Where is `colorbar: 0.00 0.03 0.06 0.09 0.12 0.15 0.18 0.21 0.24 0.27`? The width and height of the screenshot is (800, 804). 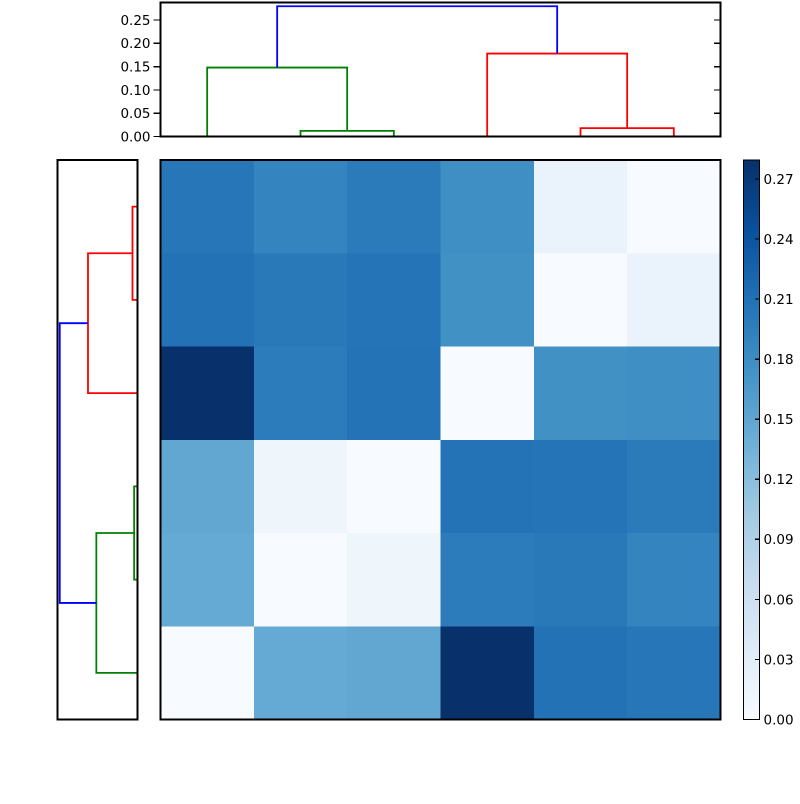 colorbar: 0.00 0.03 0.06 0.09 0.12 0.15 0.18 0.21 0.24 0.27 is located at coordinates (768, 443).